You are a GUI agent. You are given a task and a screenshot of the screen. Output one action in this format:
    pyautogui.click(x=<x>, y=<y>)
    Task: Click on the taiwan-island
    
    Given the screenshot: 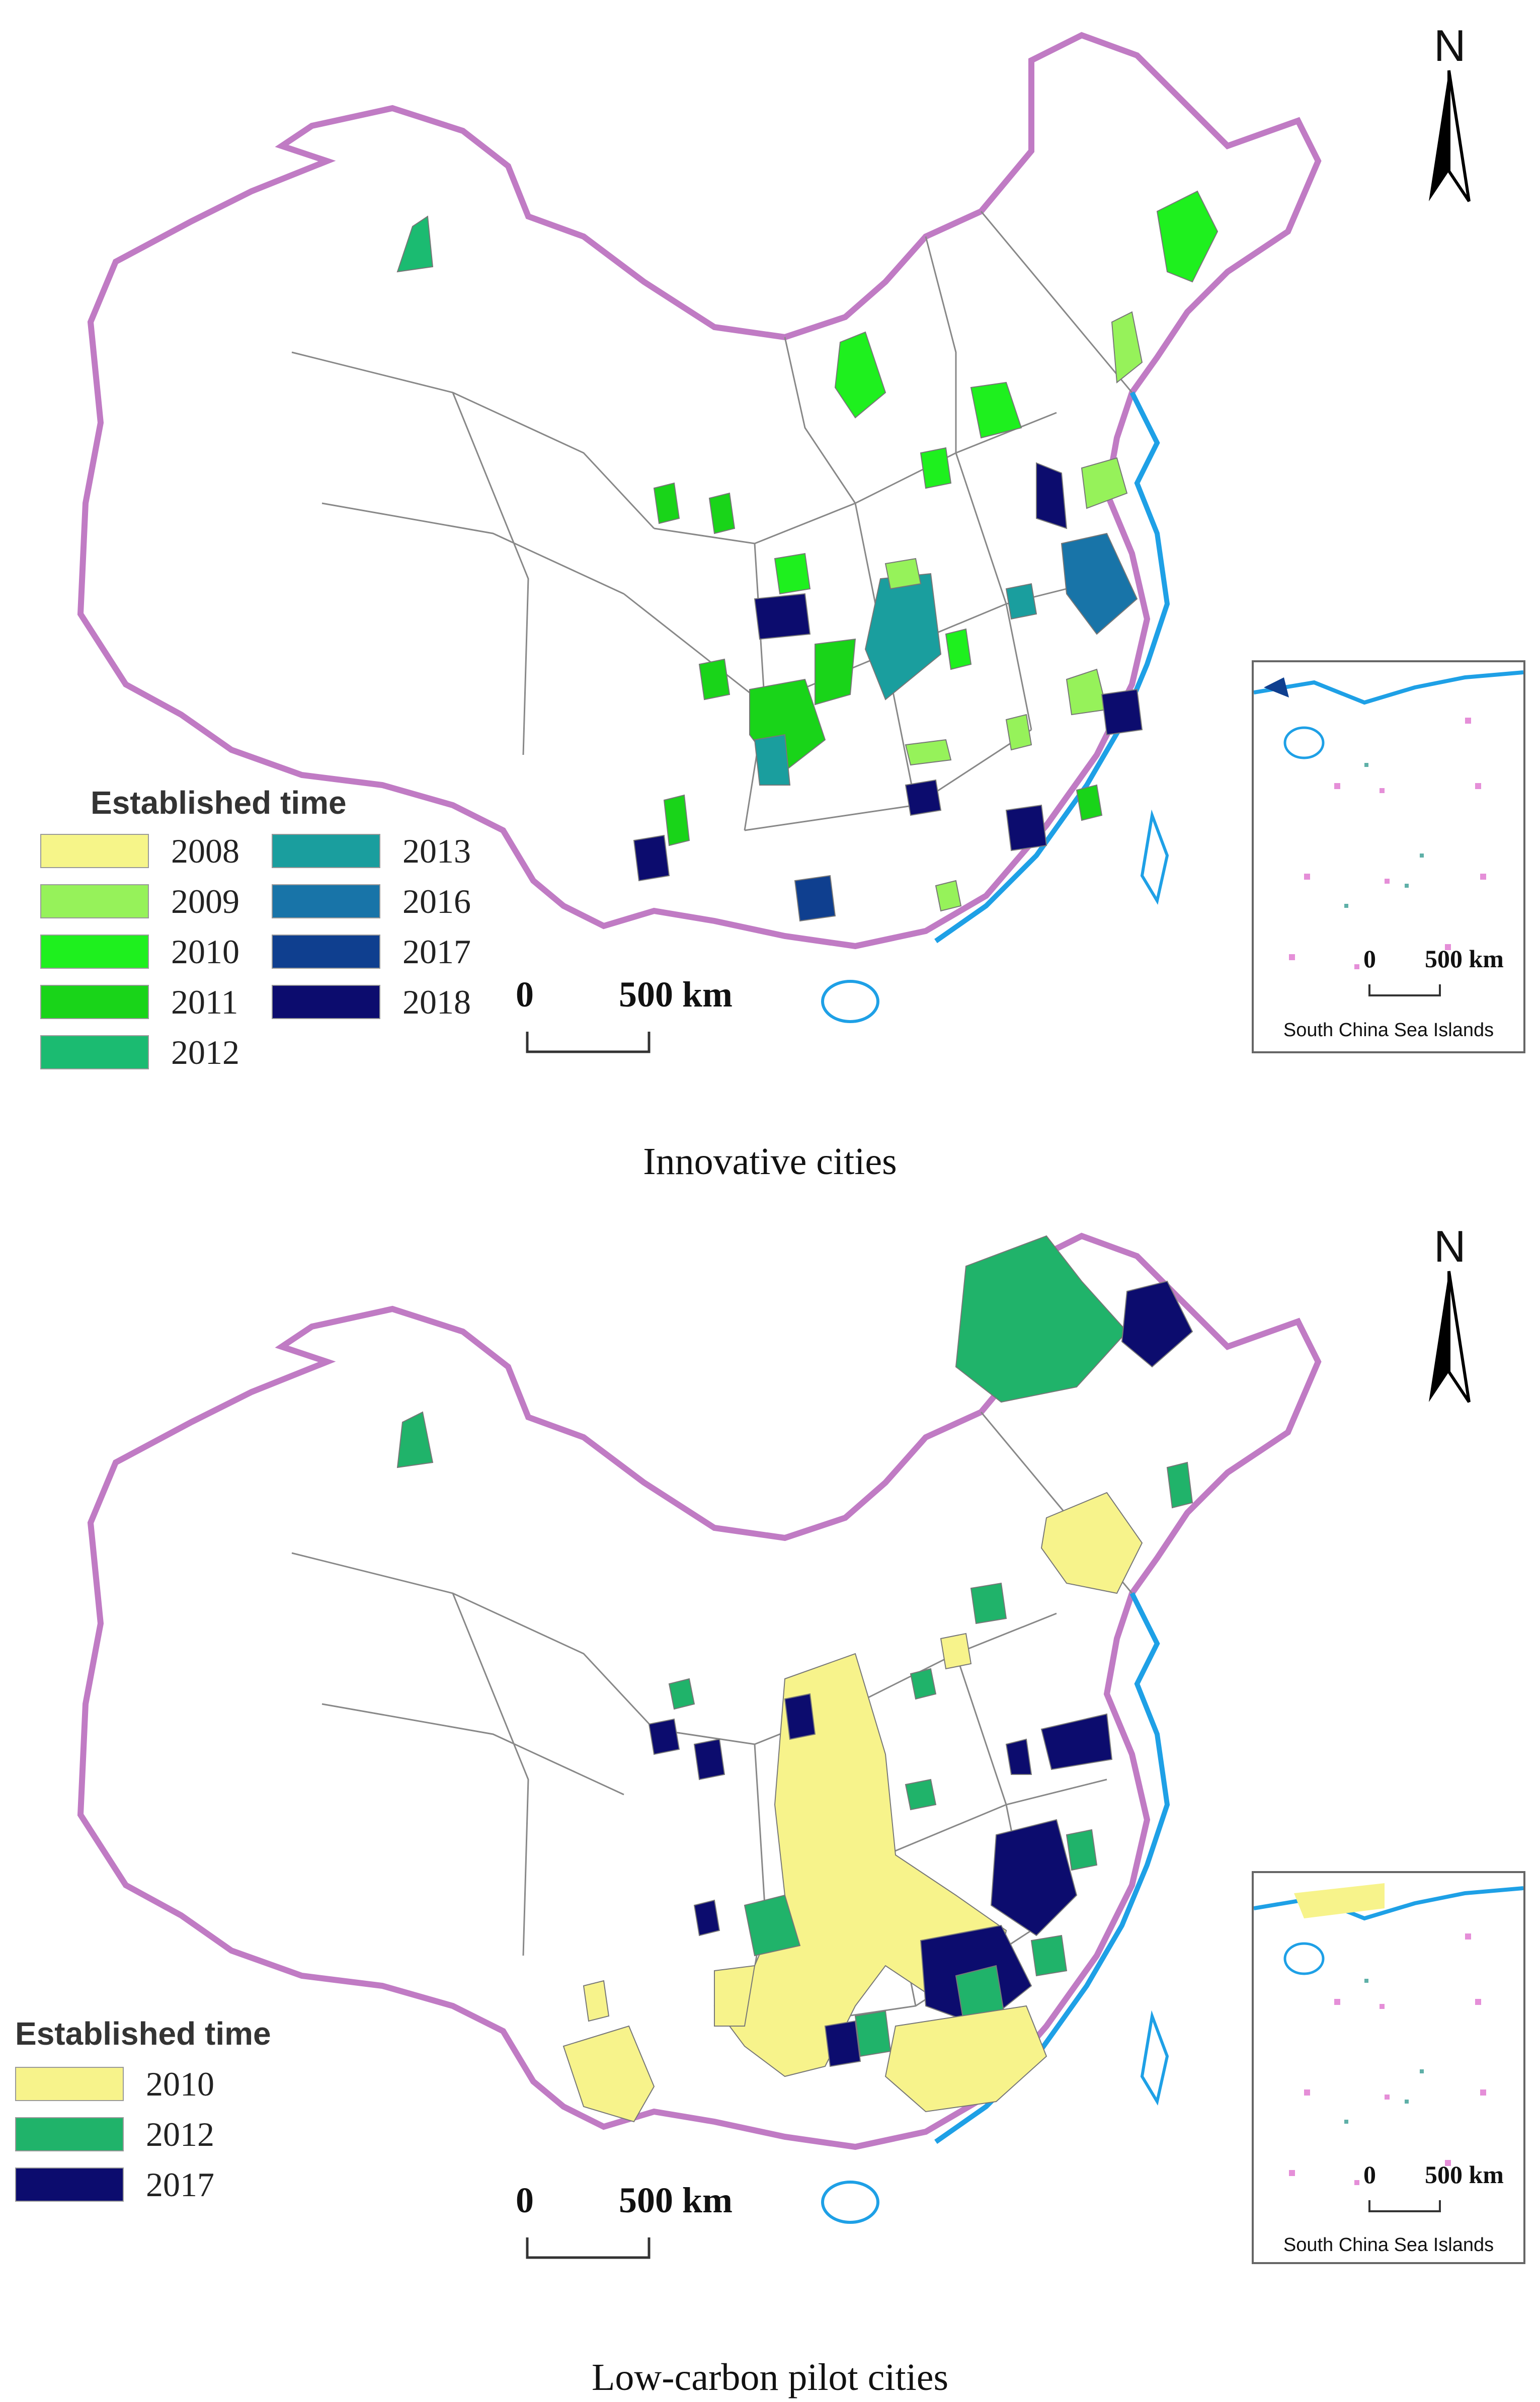 What is the action you would take?
    pyautogui.click(x=1154, y=857)
    